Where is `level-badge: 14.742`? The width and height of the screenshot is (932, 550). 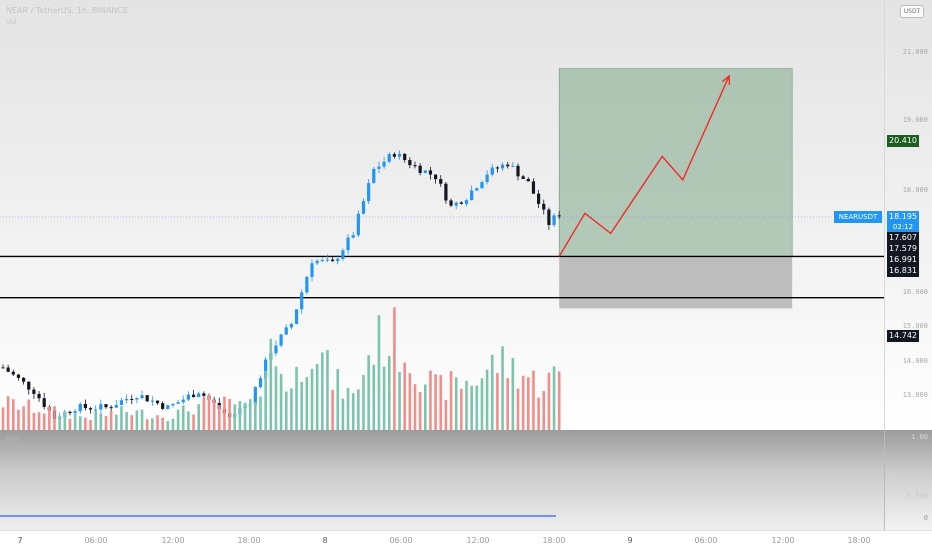 level-badge: 14.742 is located at coordinates (903, 336).